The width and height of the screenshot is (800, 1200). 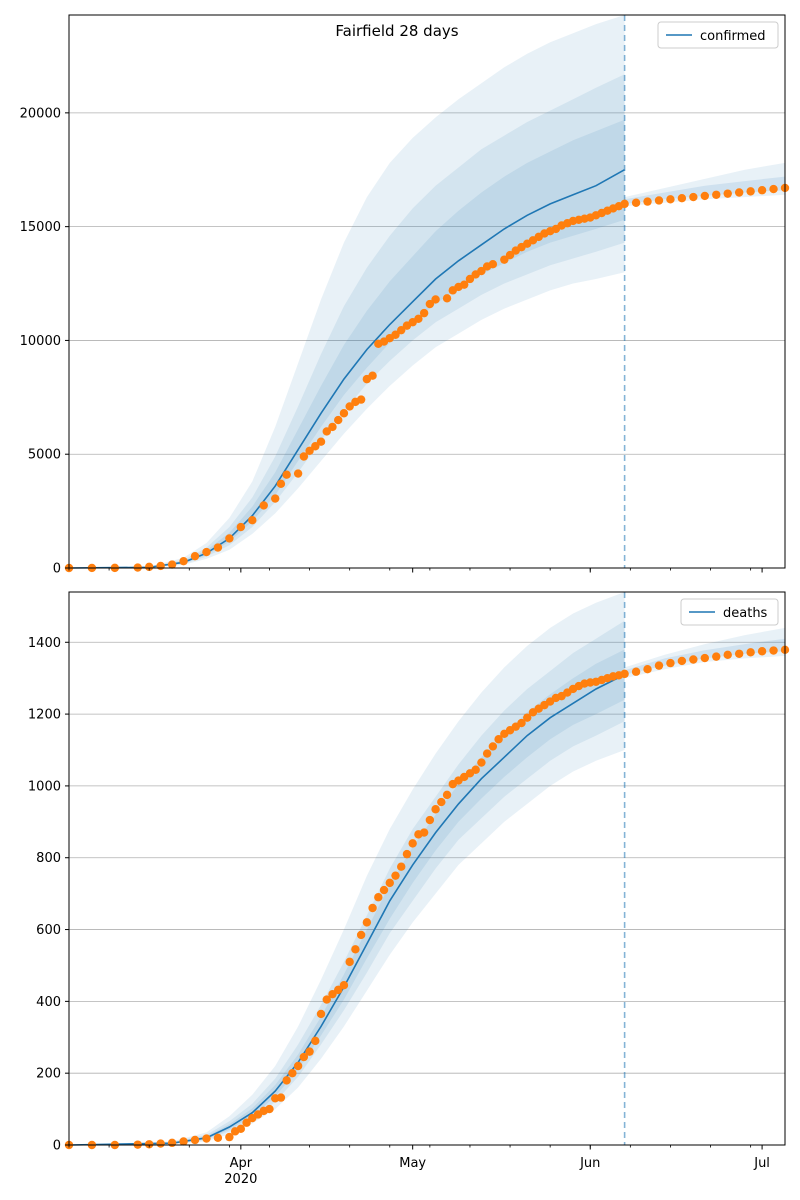 I want to click on y-tick-label: 1000, so click(x=44, y=786).